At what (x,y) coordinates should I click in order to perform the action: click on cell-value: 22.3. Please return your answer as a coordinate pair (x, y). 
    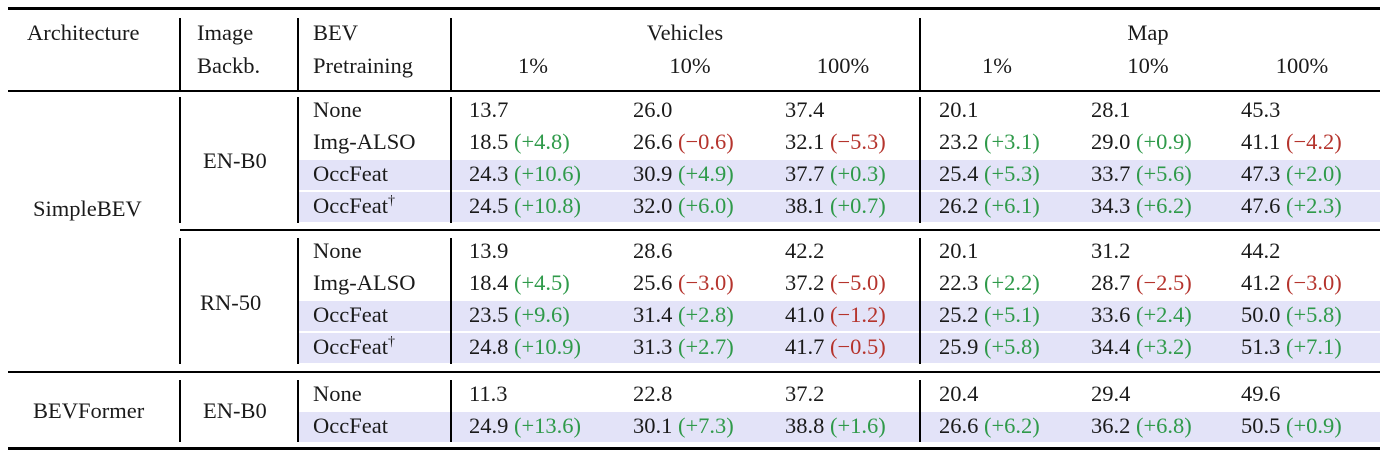
    Looking at the image, I should click on (959, 282).